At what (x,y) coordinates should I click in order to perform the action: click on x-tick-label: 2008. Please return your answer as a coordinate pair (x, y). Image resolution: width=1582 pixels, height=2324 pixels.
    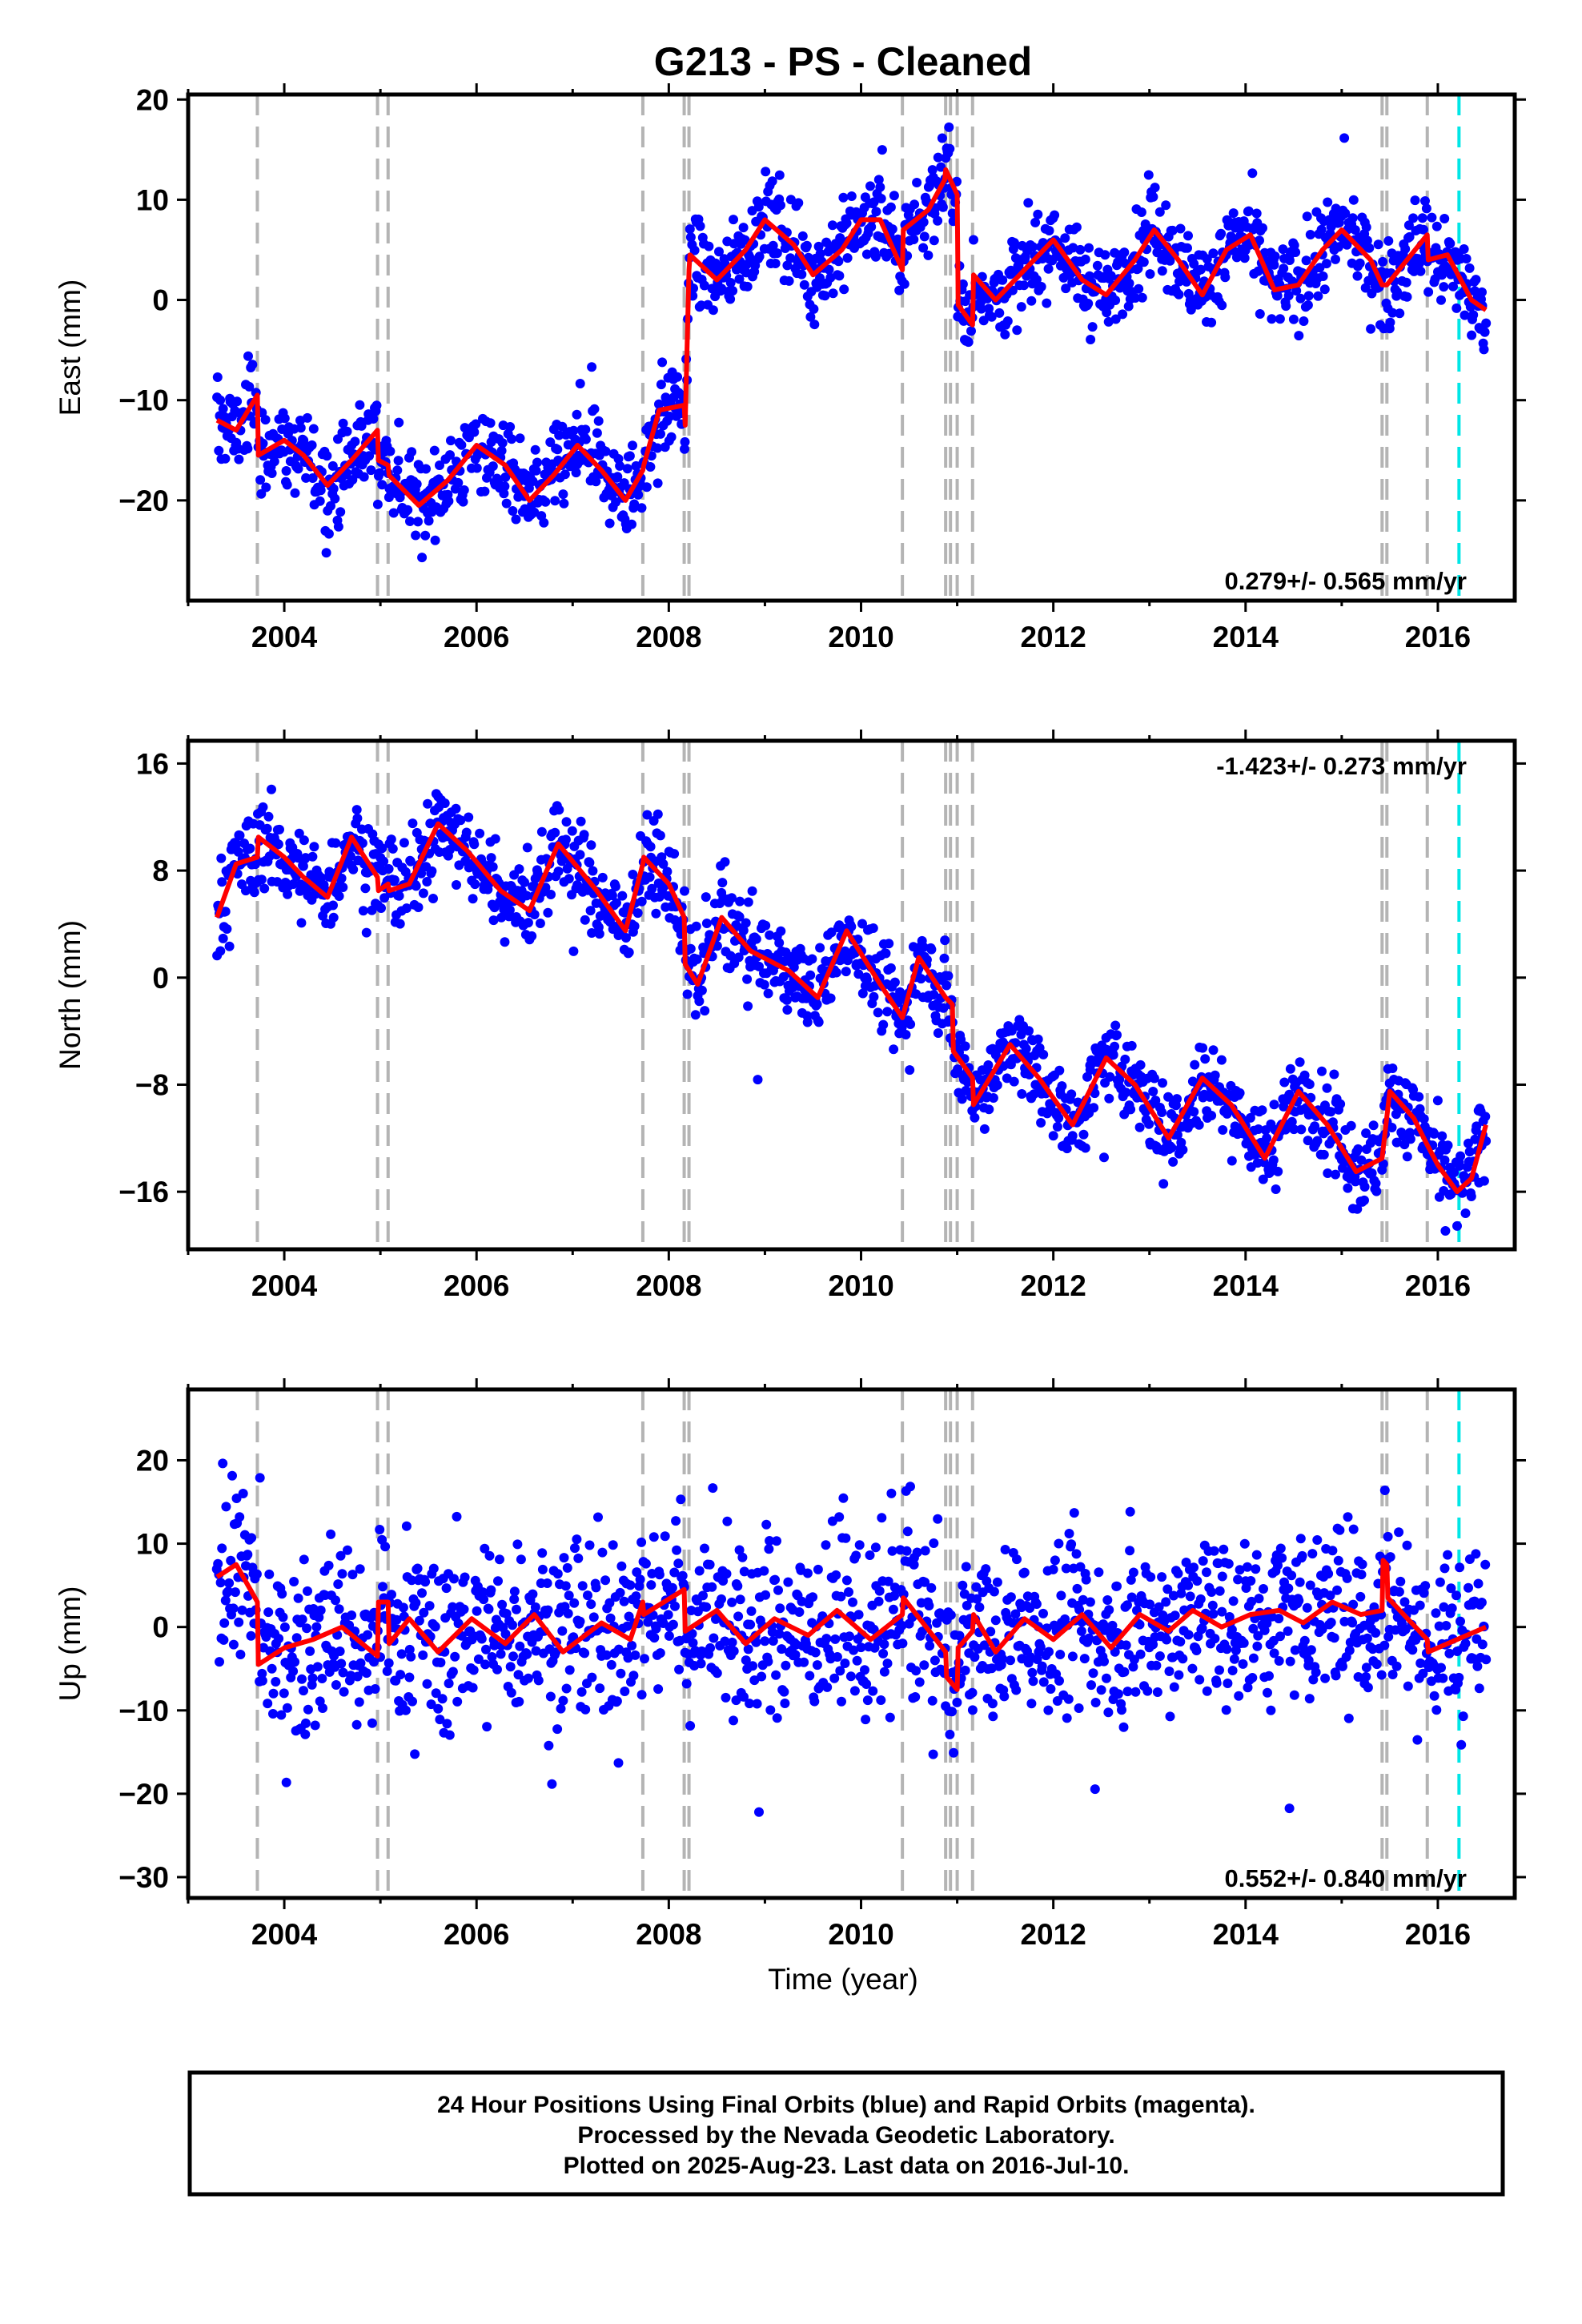
    Looking at the image, I should click on (669, 637).